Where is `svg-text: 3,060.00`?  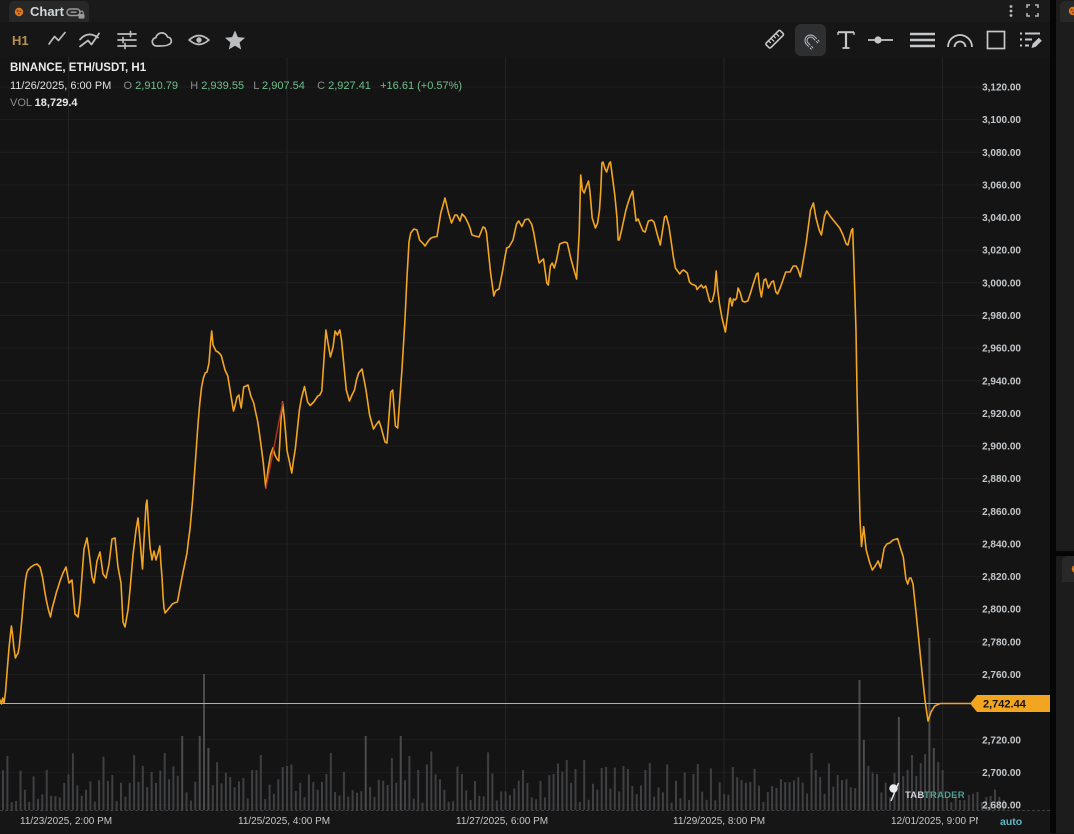
svg-text: 3,060.00 is located at coordinates (1001, 185).